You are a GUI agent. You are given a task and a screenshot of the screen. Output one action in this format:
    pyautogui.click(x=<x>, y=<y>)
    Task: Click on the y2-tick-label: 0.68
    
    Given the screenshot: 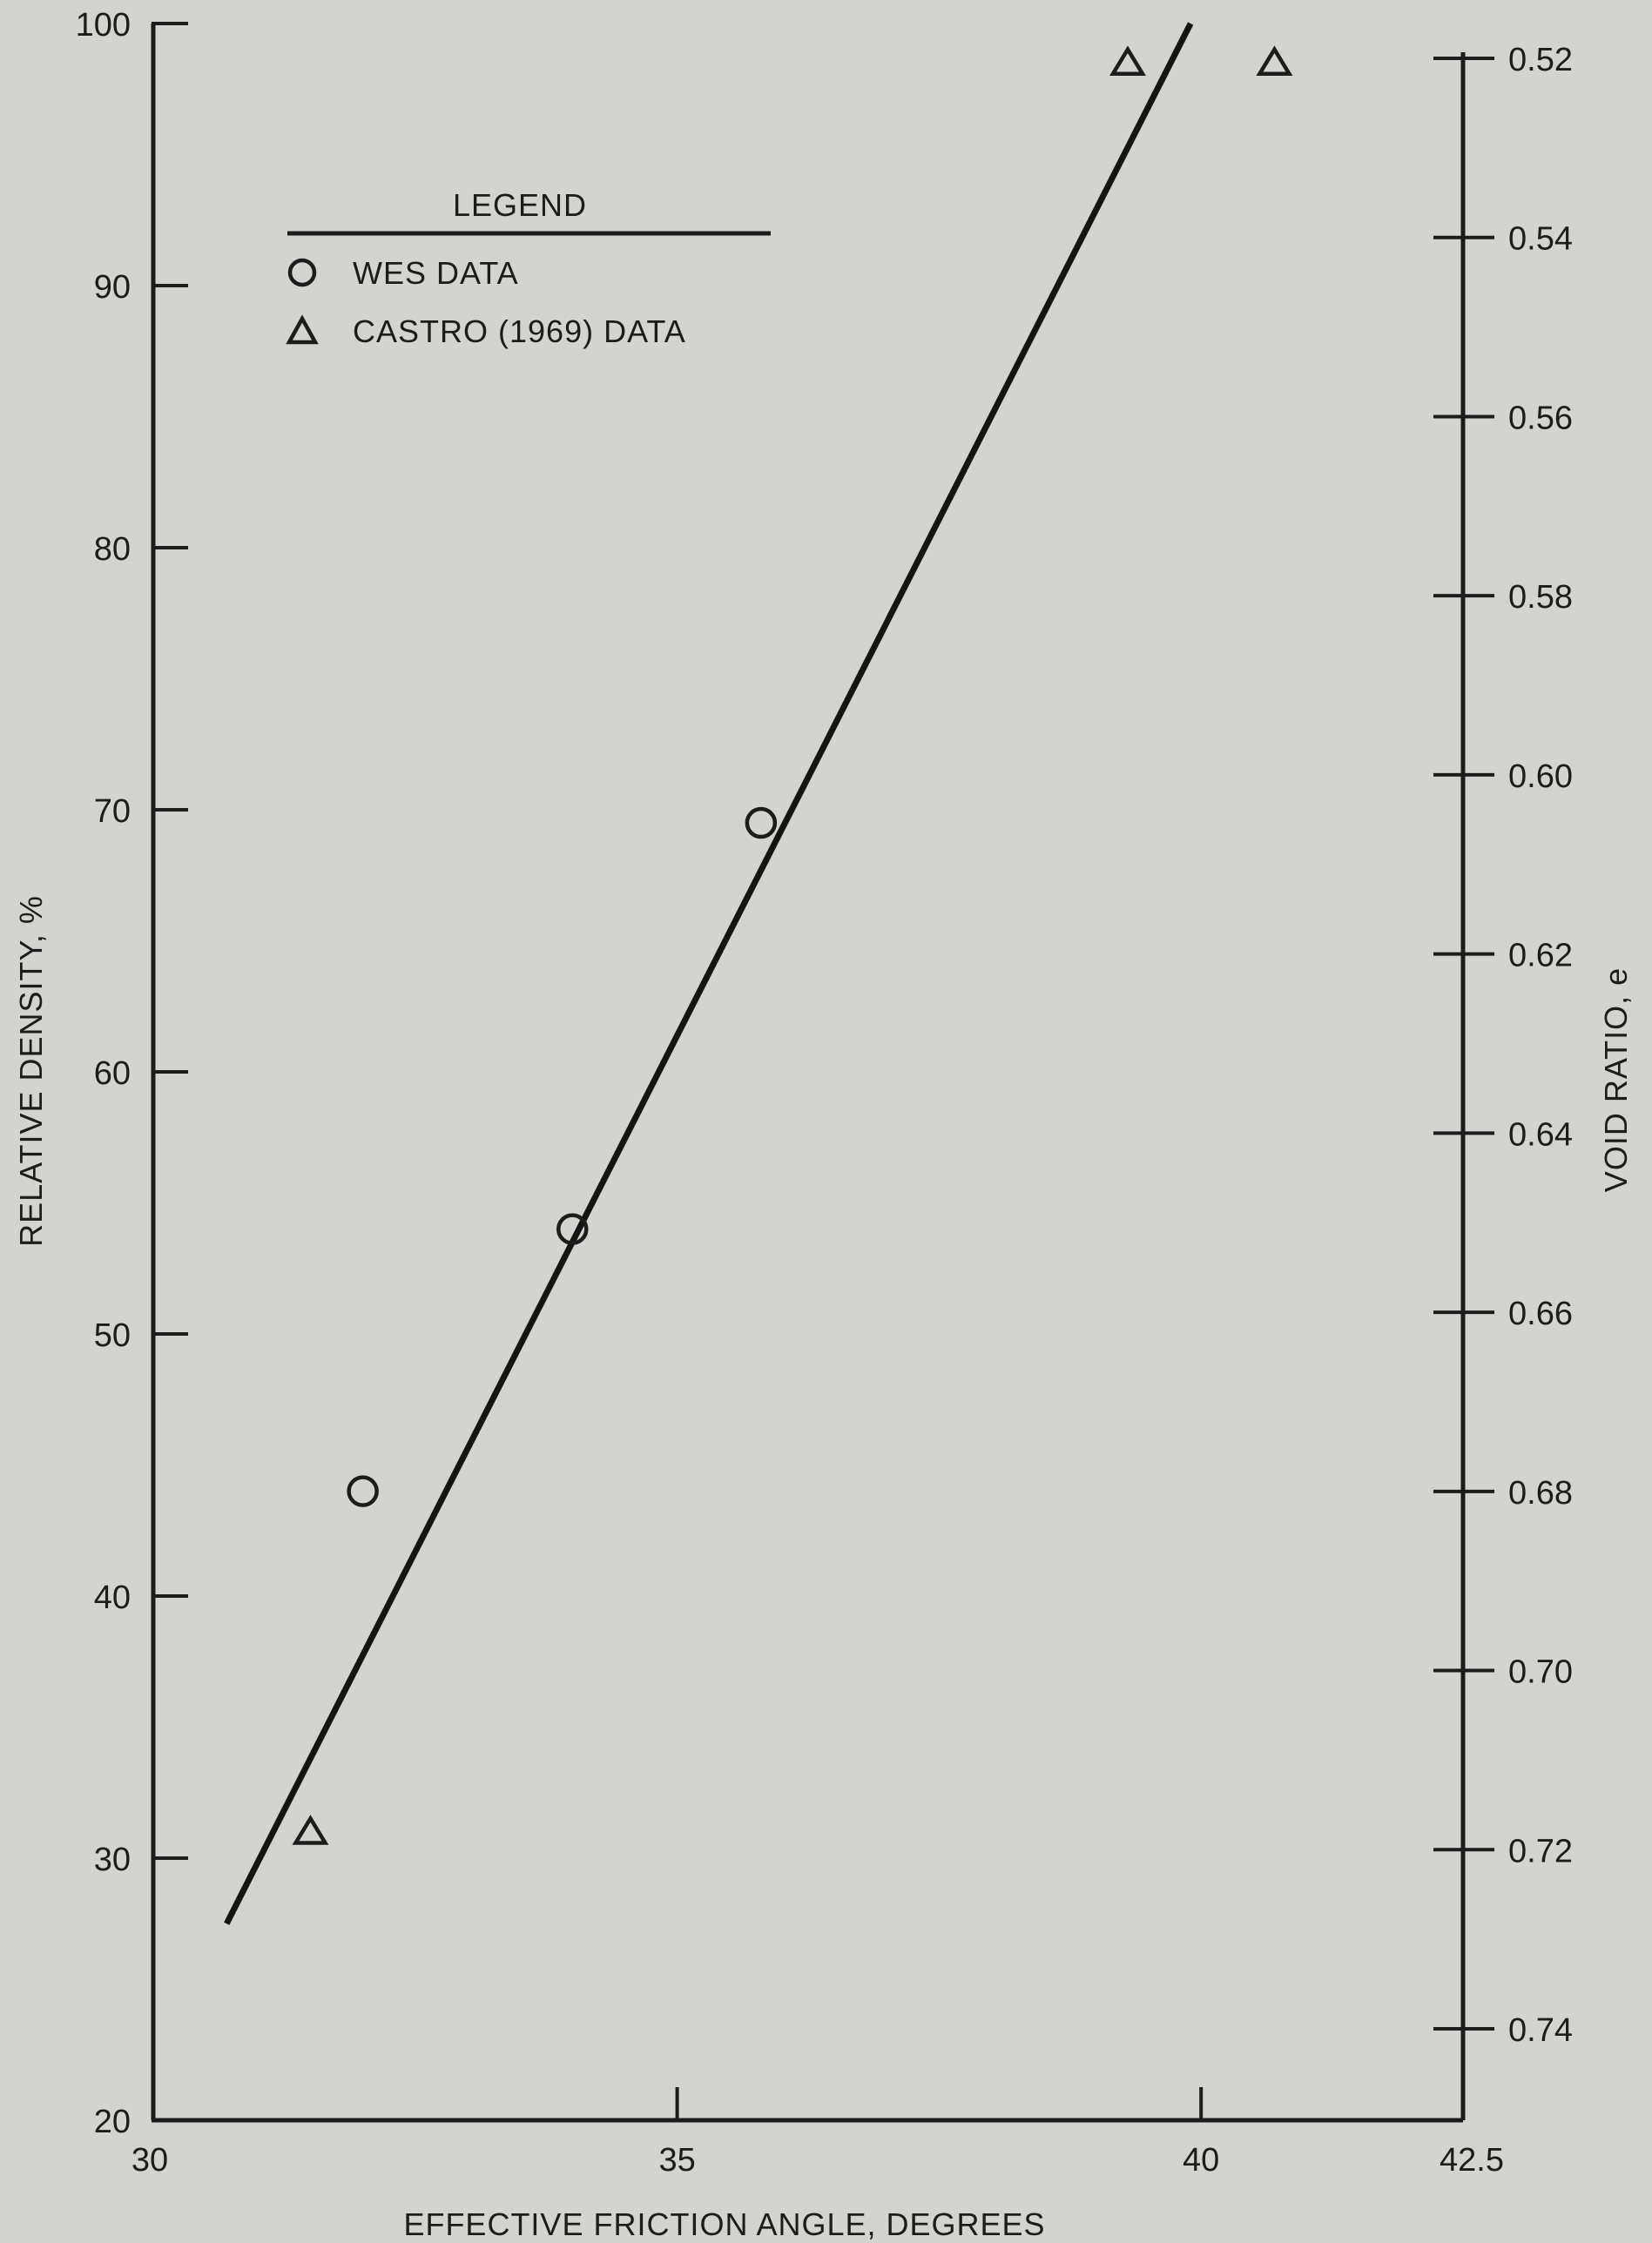 What is the action you would take?
    pyautogui.click(x=1540, y=1493)
    